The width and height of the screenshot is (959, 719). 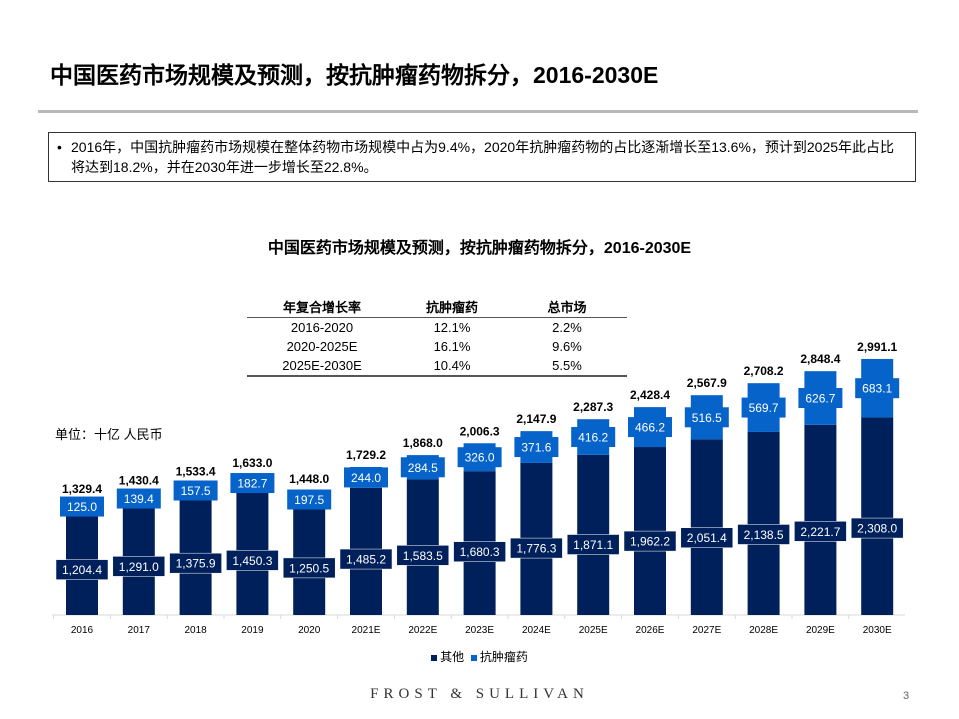 I want to click on data-label-oncology: 326.0, so click(x=480, y=458).